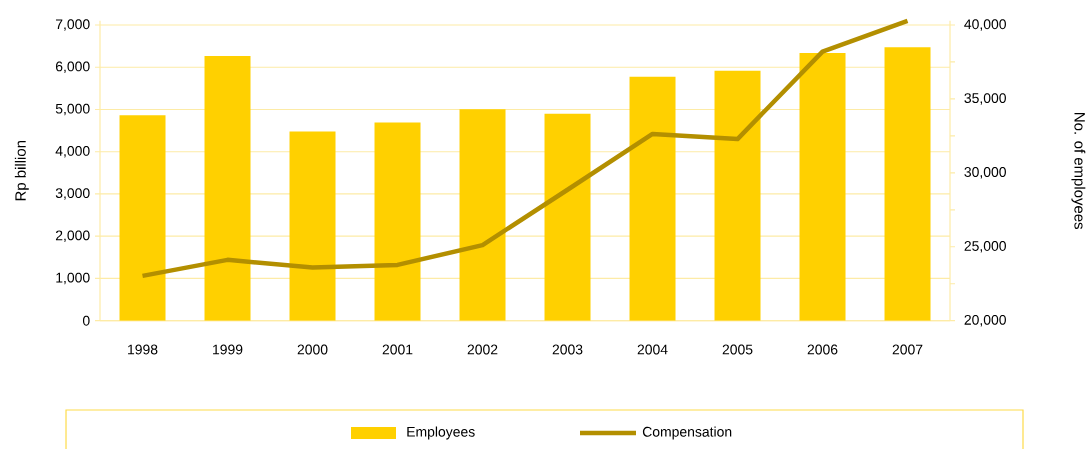 The width and height of the screenshot is (1088, 449). What do you see at coordinates (985, 246) in the screenshot?
I see `y2-tick-label: 25,000` at bounding box center [985, 246].